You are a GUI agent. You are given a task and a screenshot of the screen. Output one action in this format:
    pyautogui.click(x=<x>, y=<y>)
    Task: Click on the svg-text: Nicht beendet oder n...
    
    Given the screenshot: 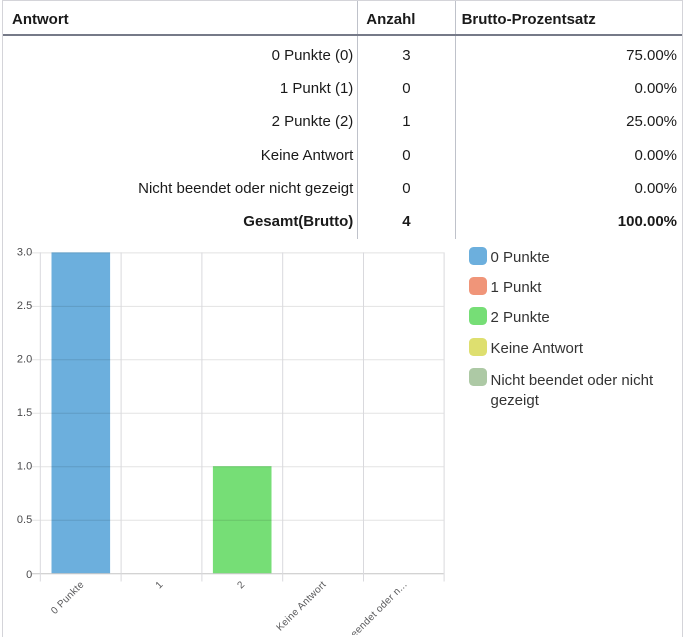 What is the action you would take?
    pyautogui.click(x=367, y=607)
    